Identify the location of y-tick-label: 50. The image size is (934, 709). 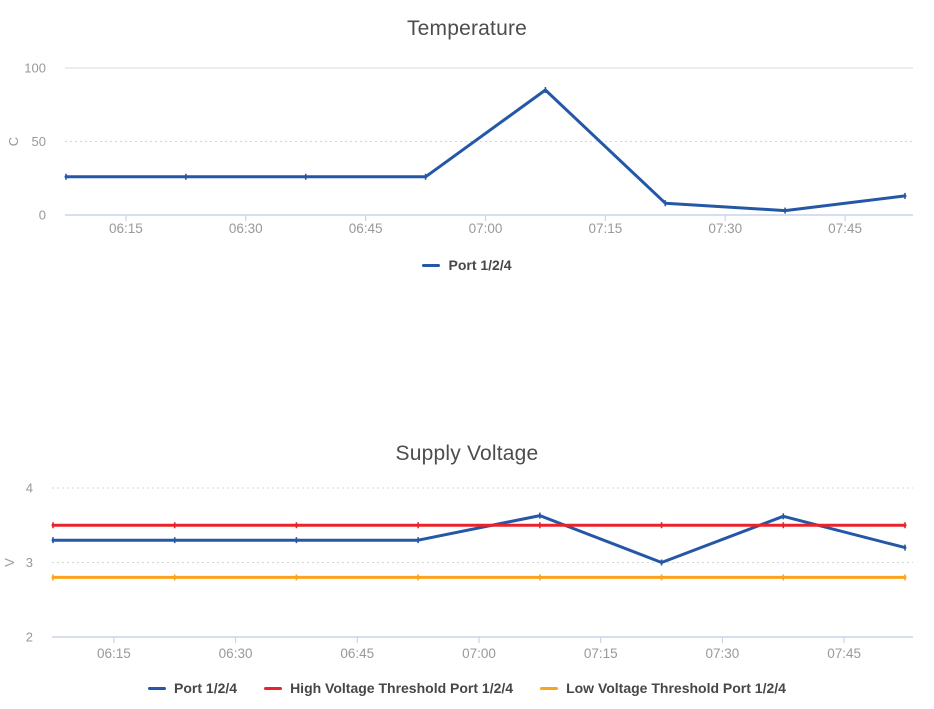
(39, 141).